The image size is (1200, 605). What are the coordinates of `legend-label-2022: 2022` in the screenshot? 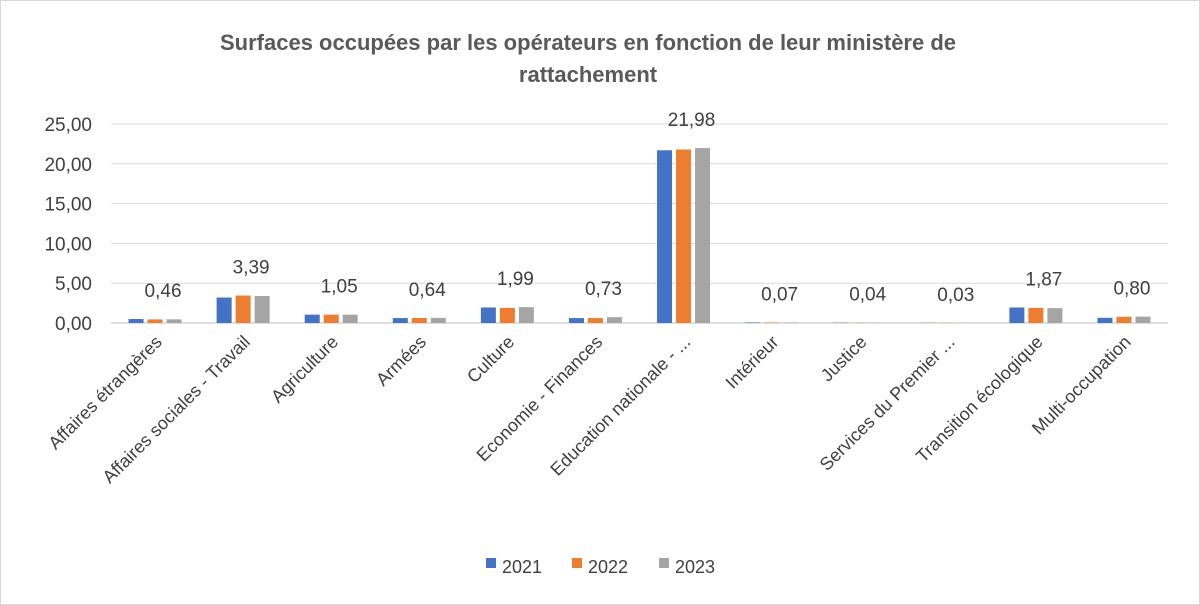 It's located at (608, 567).